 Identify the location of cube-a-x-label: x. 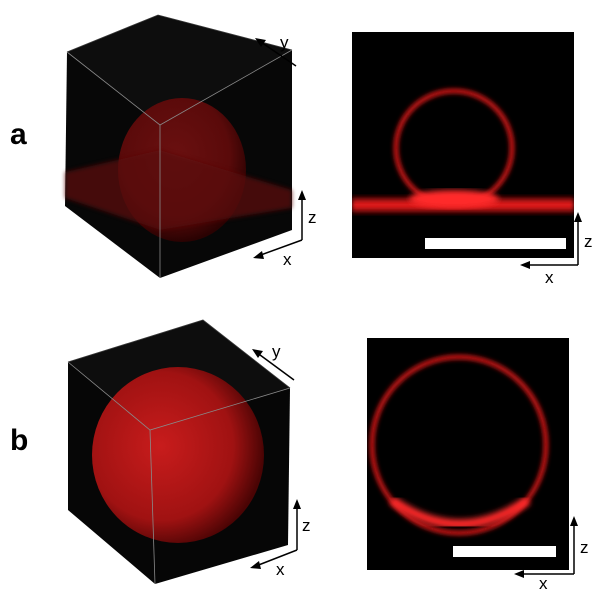
(287, 259).